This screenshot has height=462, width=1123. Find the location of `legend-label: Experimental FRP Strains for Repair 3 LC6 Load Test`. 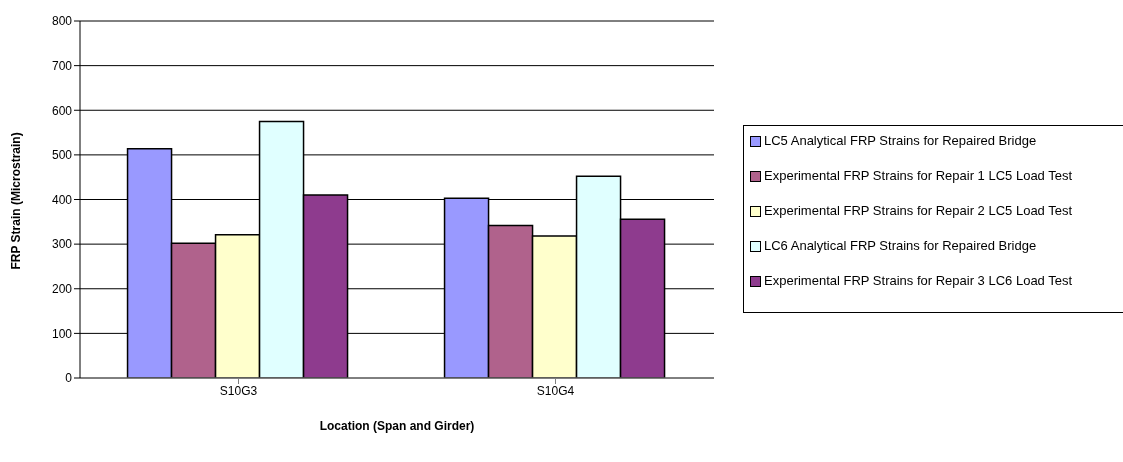

legend-label: Experimental FRP Strains for Repair 3 LC6 Load Test is located at coordinates (918, 280).